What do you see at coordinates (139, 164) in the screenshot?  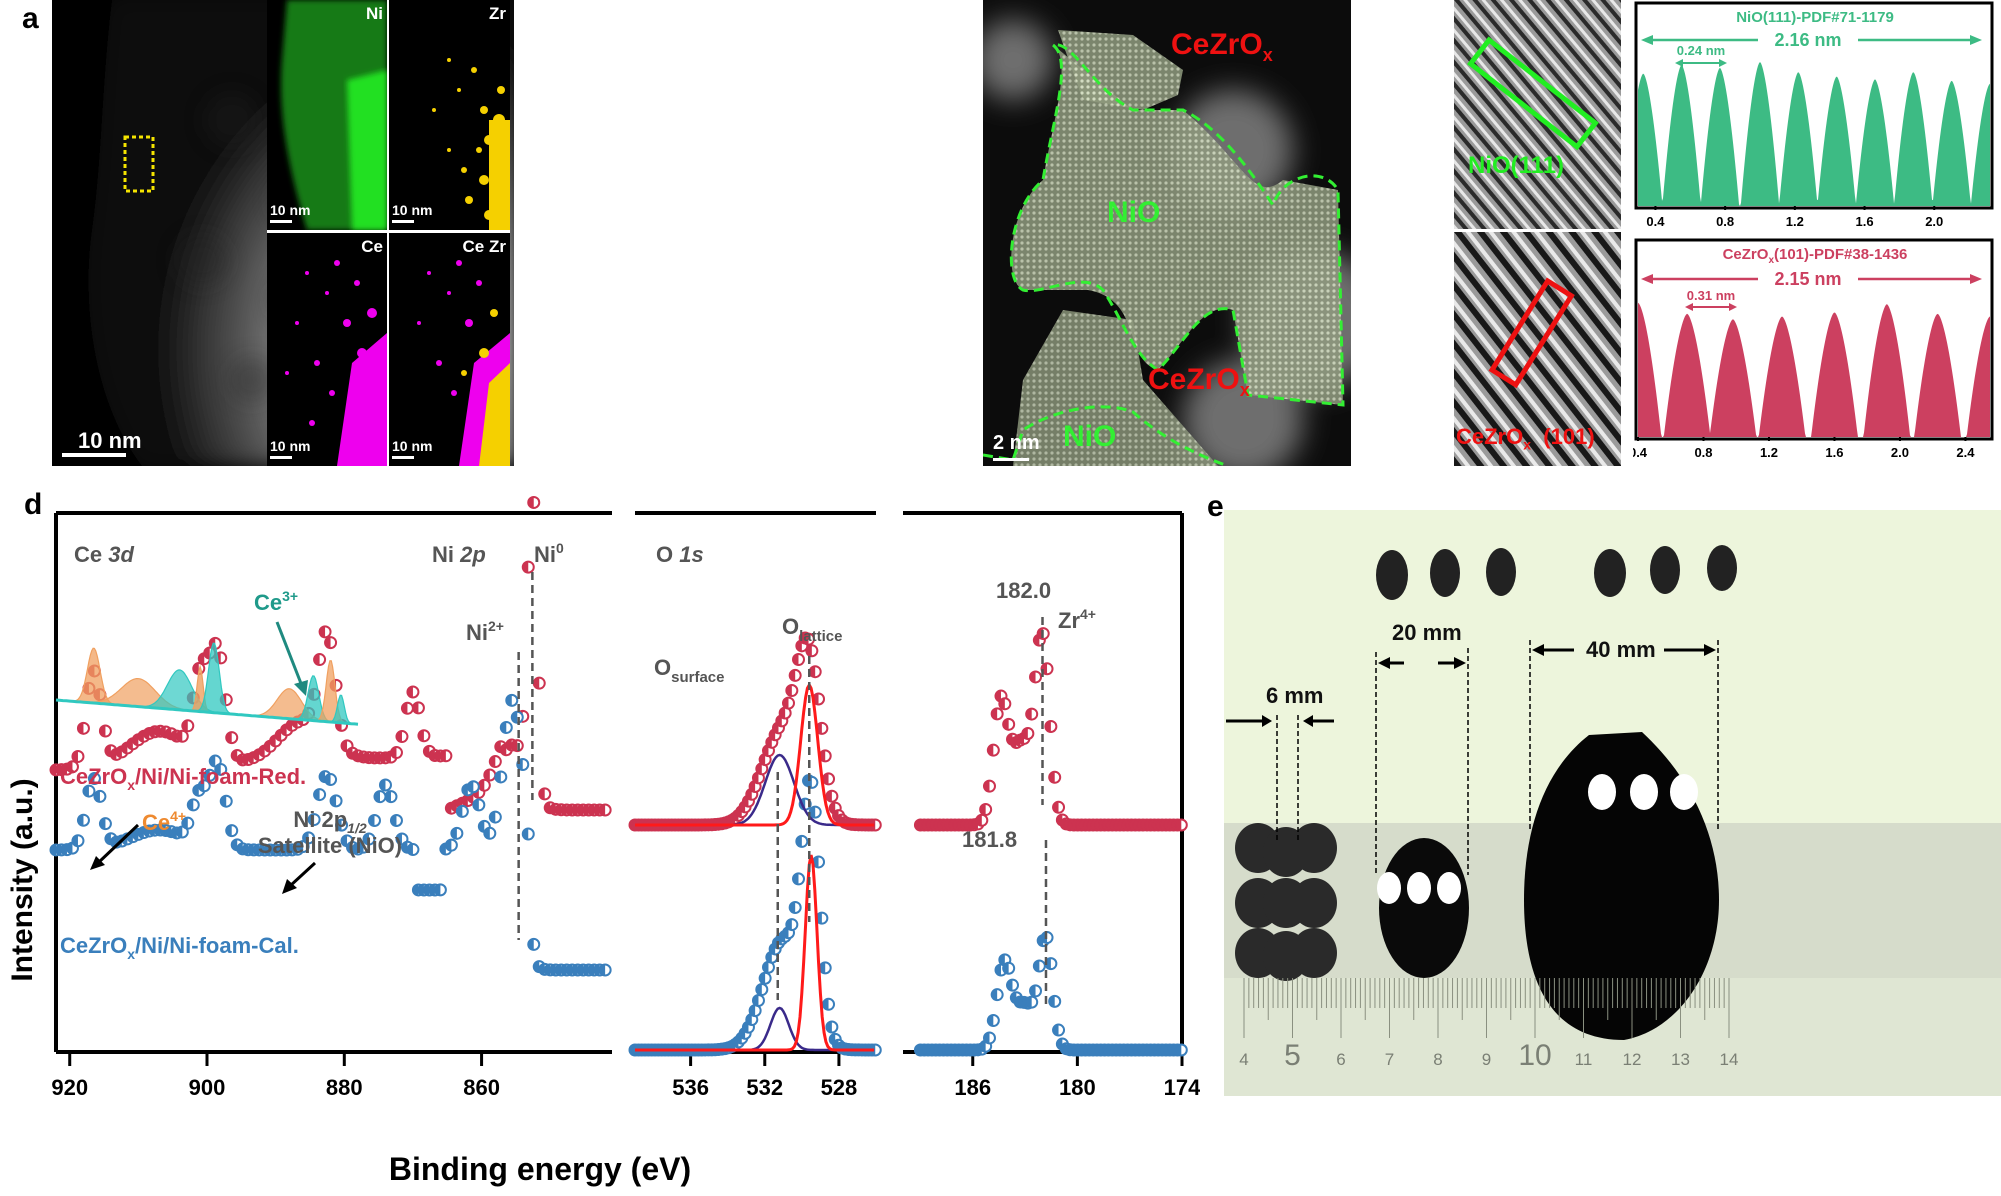 I see `selection-box` at bounding box center [139, 164].